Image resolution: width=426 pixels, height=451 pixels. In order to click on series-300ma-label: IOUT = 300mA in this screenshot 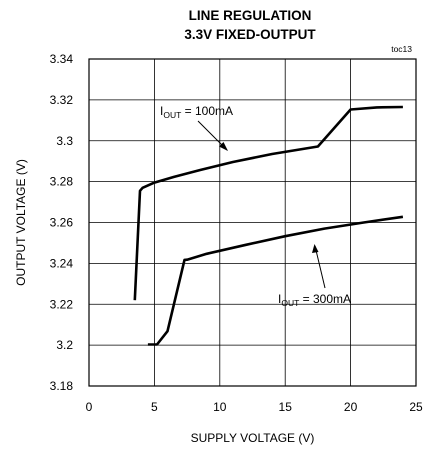, I will do `click(314, 300)`.